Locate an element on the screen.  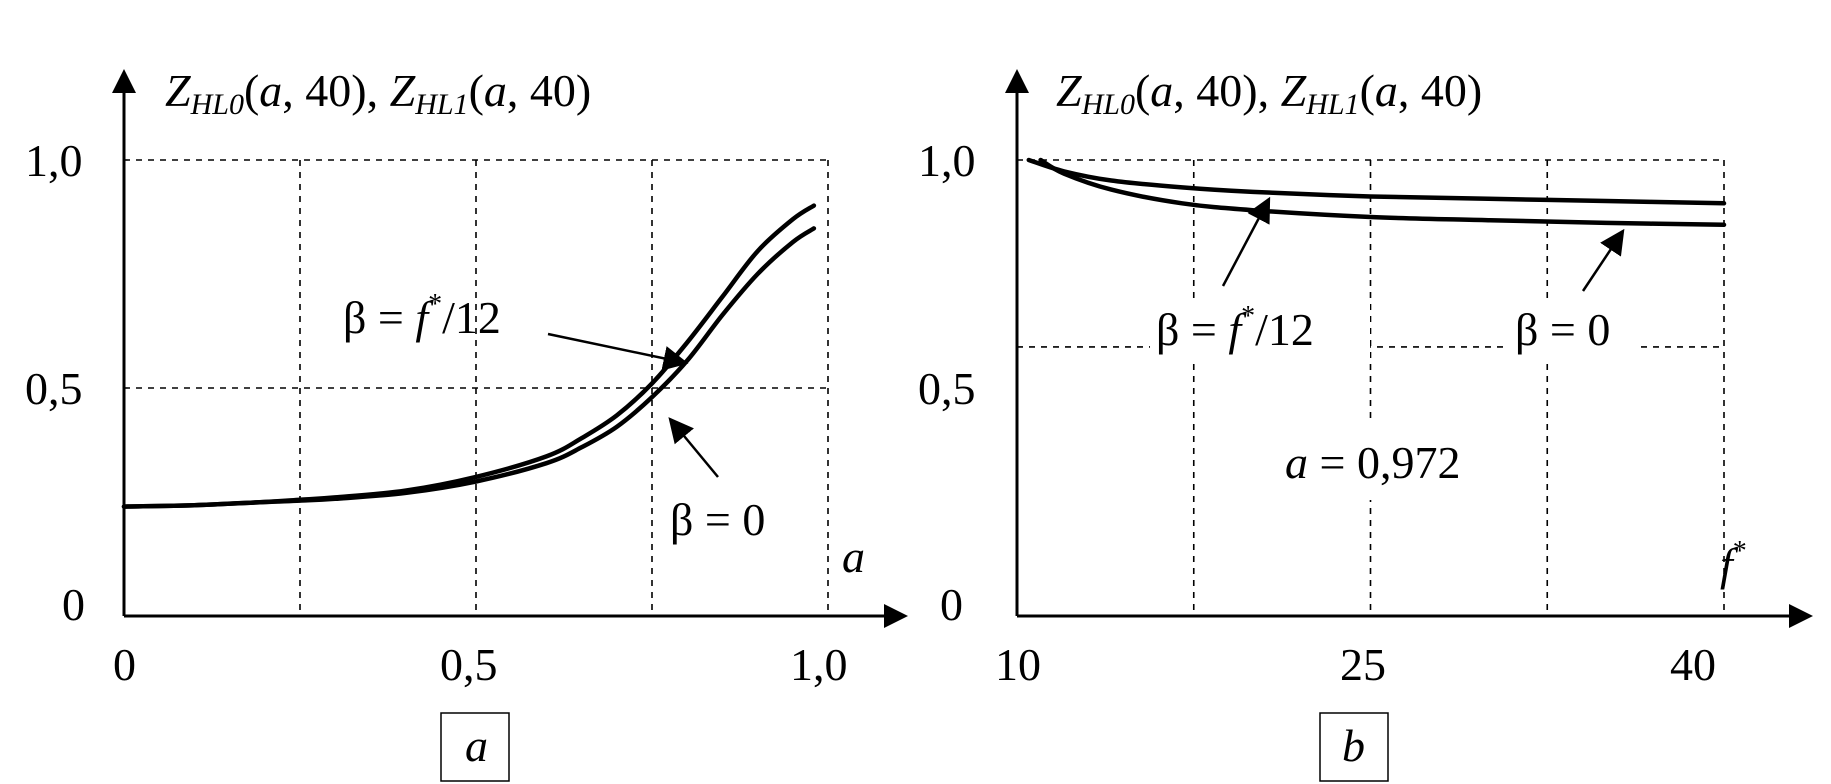
panel-a-pointer-beta-f is located at coordinates (618, 351).